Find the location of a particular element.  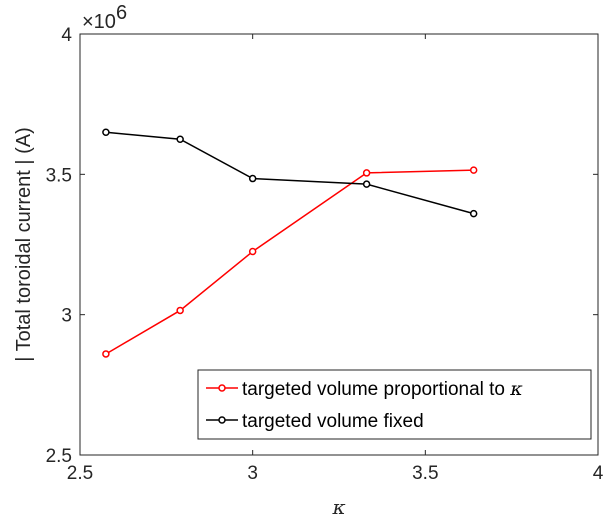

x-axis-label: κ is located at coordinates (338, 507).